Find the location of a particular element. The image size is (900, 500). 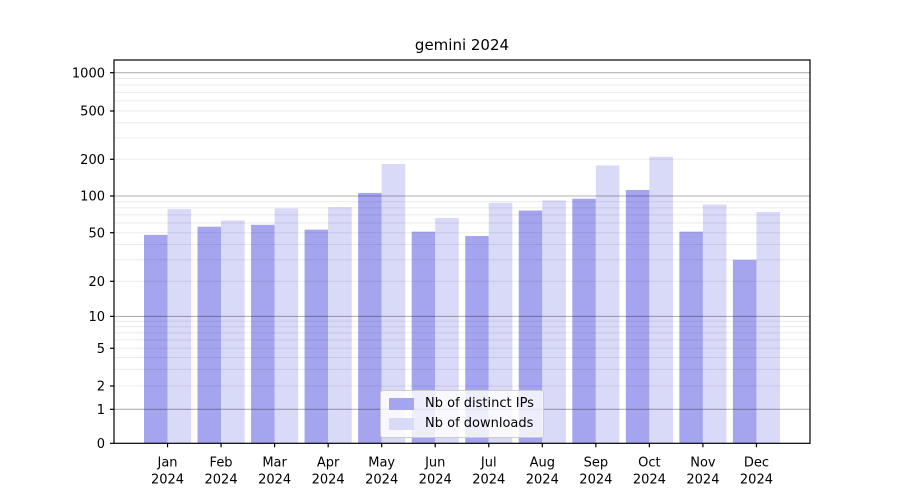

legend: Nb of distinct IPs Nb of downloads is located at coordinates (462, 414).